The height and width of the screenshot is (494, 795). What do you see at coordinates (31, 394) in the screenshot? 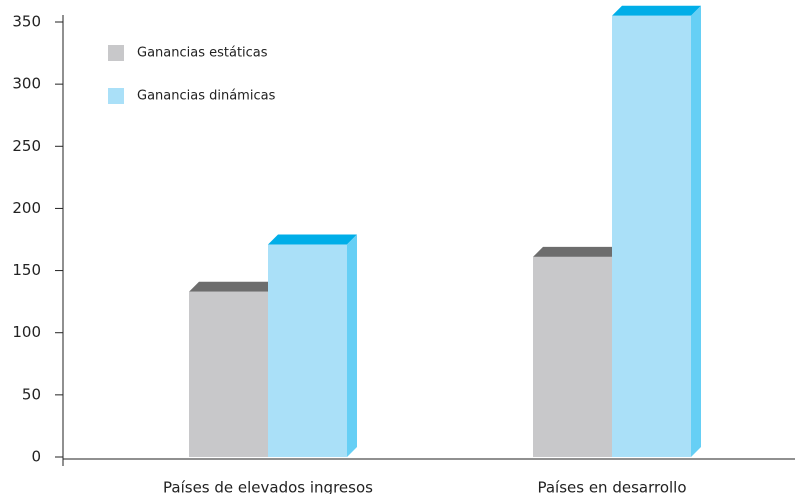
I see `y-tick-label: 50` at bounding box center [31, 394].